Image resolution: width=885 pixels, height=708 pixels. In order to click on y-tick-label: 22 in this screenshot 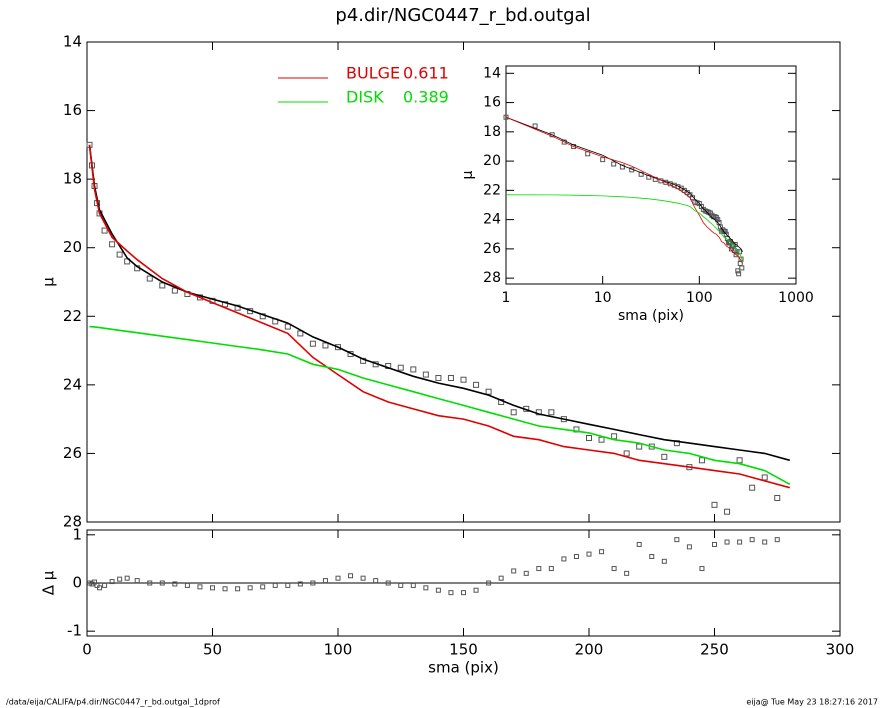, I will do `click(72, 316)`.